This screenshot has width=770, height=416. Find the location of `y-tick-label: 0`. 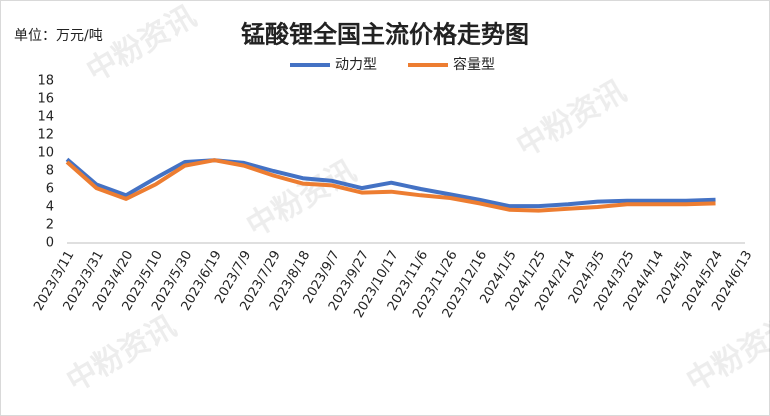

y-tick-label: 0 is located at coordinates (50, 243).